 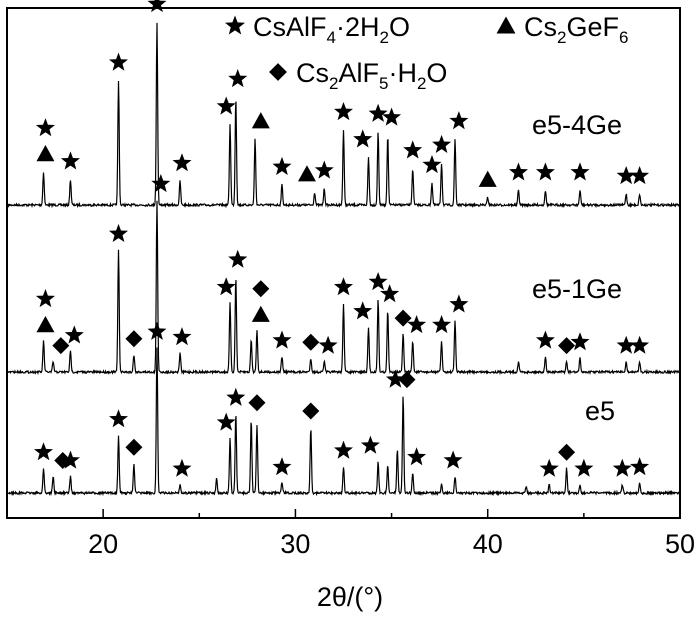 What do you see at coordinates (371, 75) in the screenshot?
I see `legend-label: Cs2AlF5·H2O` at bounding box center [371, 75].